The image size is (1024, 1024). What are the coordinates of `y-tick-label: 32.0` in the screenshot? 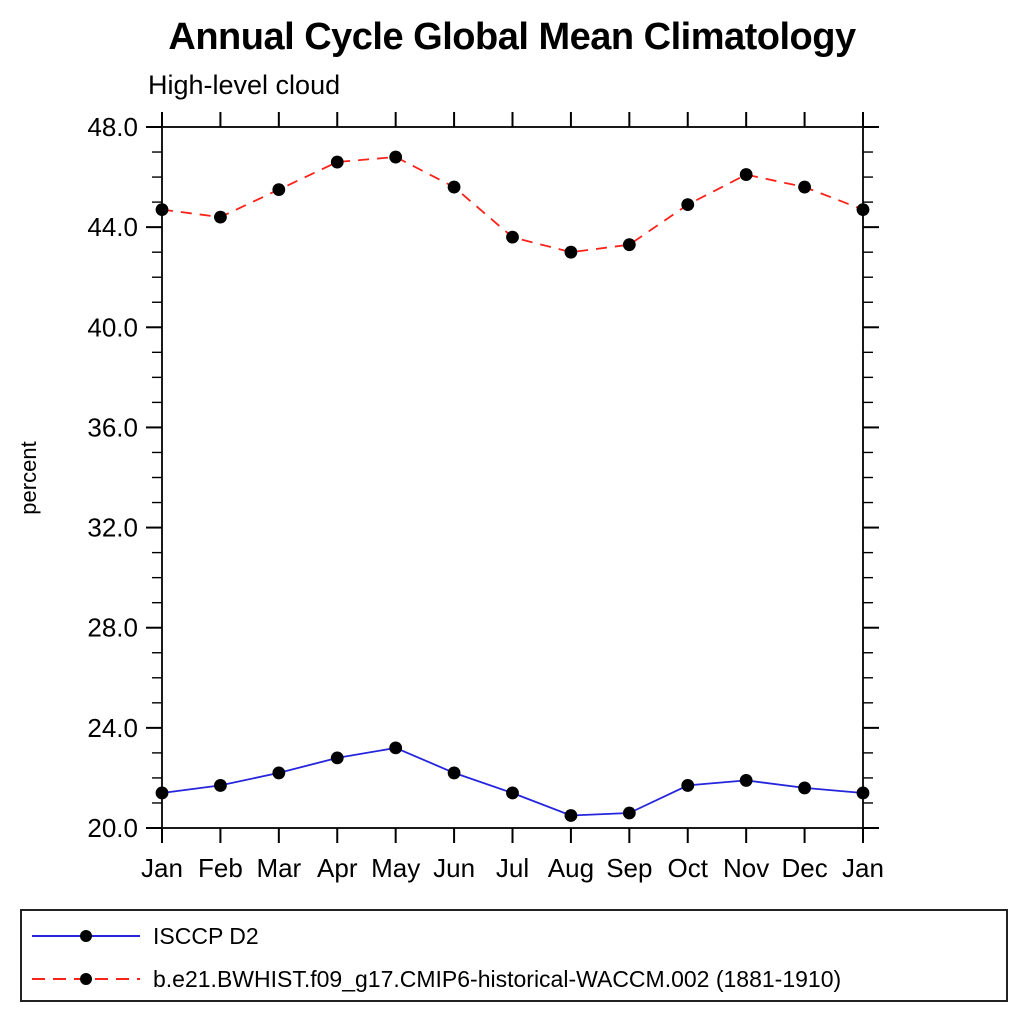 It's located at (112, 528).